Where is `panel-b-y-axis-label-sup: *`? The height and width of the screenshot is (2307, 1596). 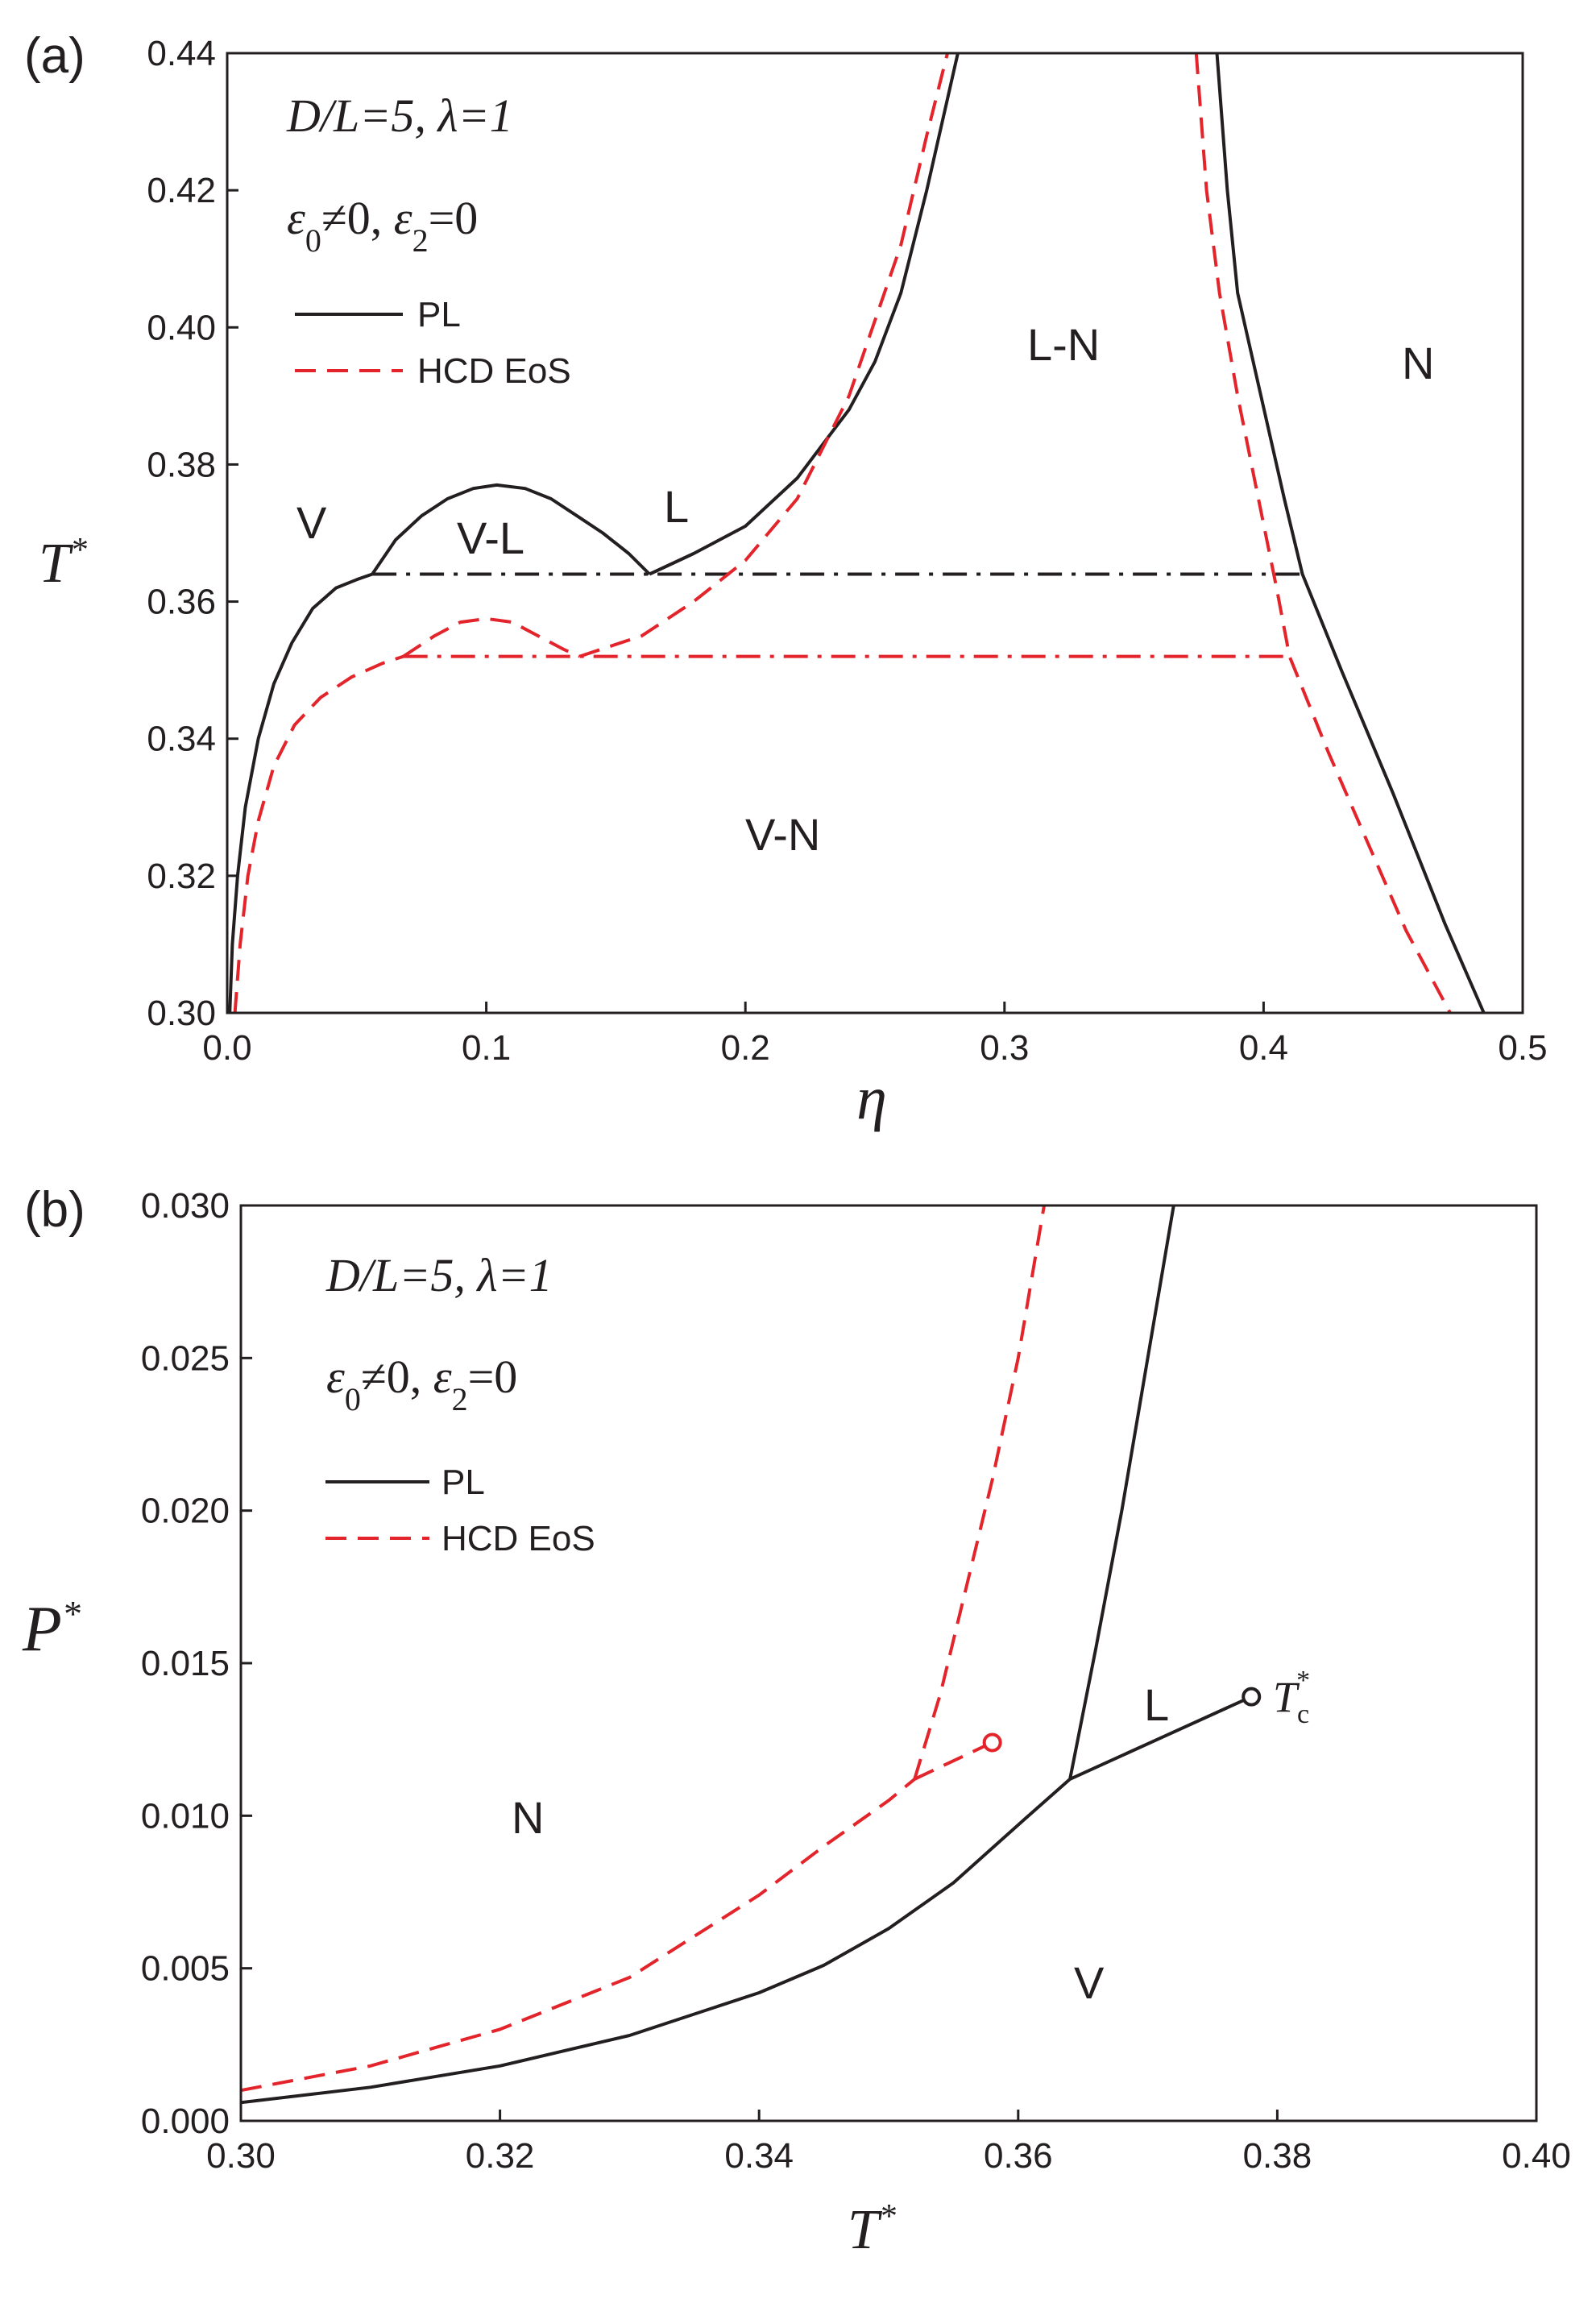
panel-b-y-axis-label-sup: * is located at coordinates (71, 1613).